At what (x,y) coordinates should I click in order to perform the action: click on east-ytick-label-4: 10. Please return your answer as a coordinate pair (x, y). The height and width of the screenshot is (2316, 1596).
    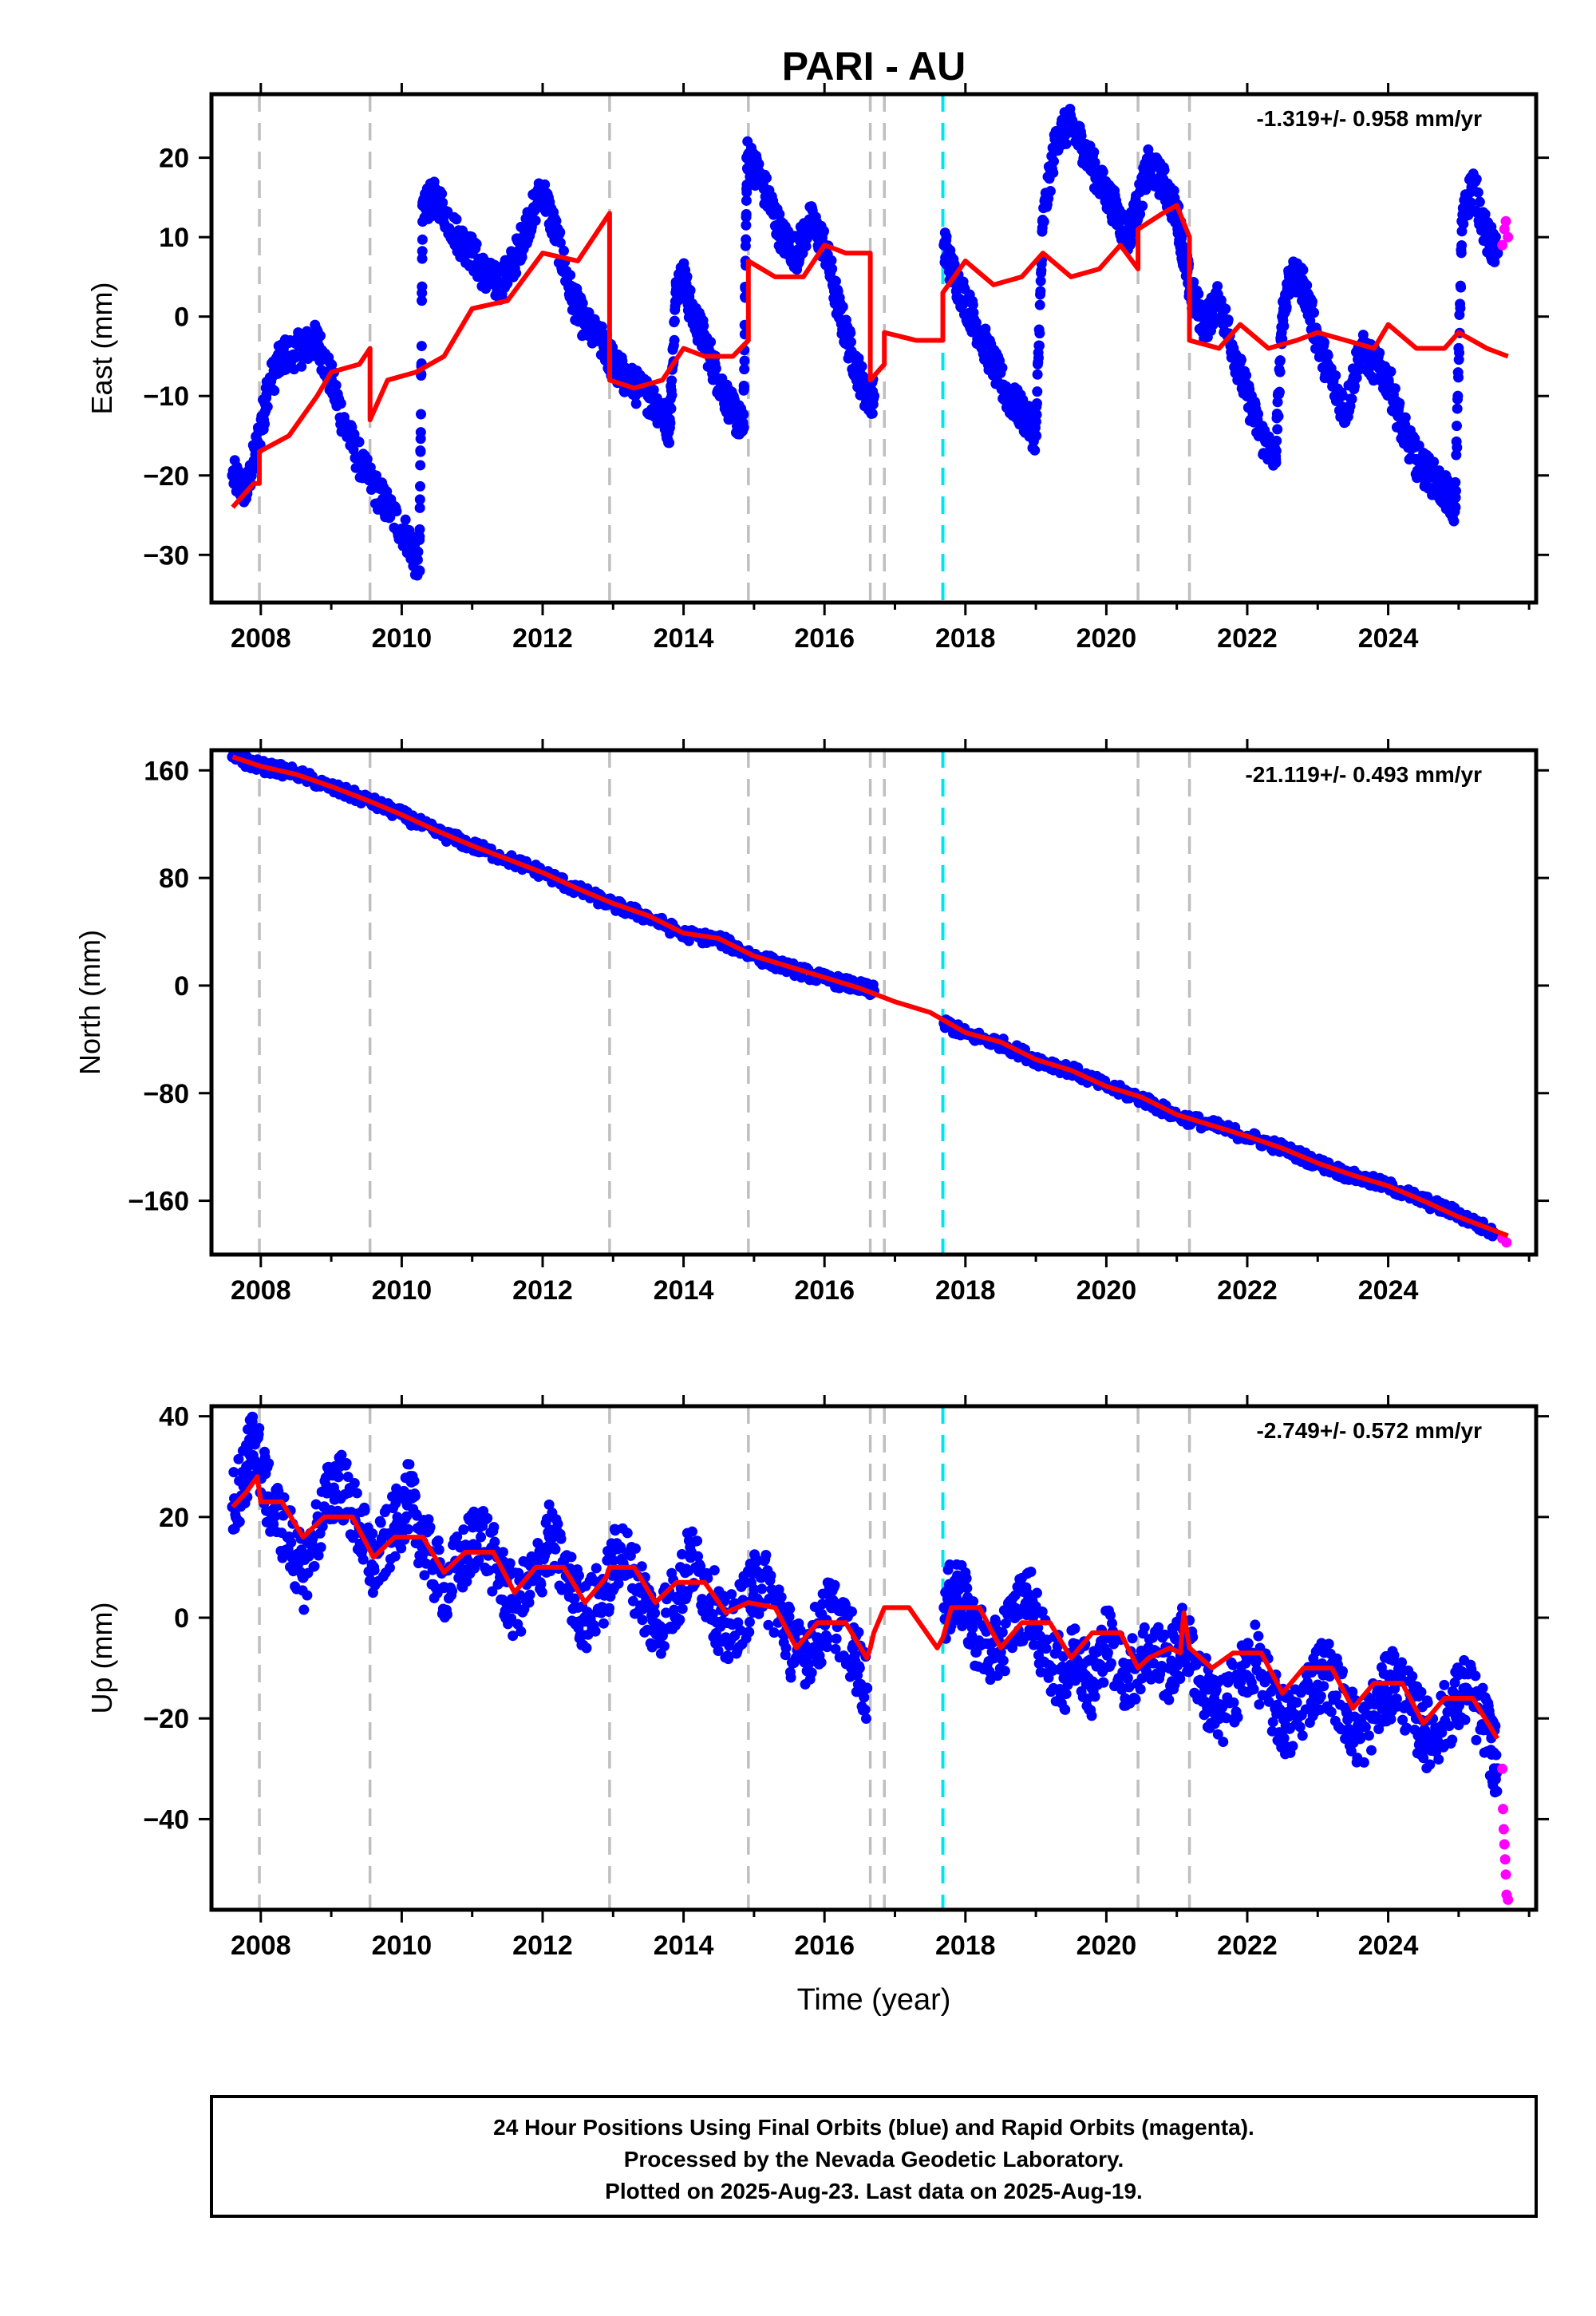
    Looking at the image, I should click on (174, 238).